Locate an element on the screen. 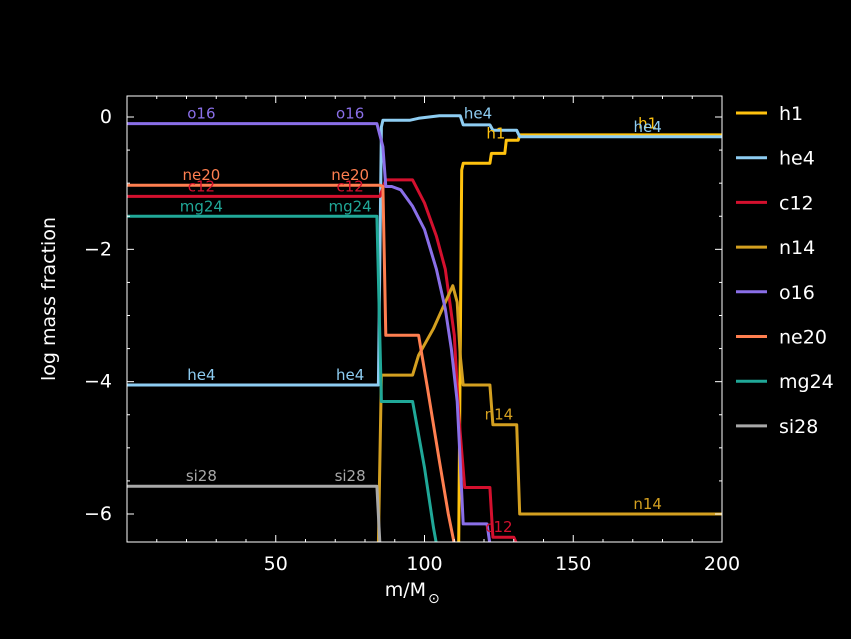 This screenshot has height=639, width=851. legend-label-n14: n14 is located at coordinates (797, 248).